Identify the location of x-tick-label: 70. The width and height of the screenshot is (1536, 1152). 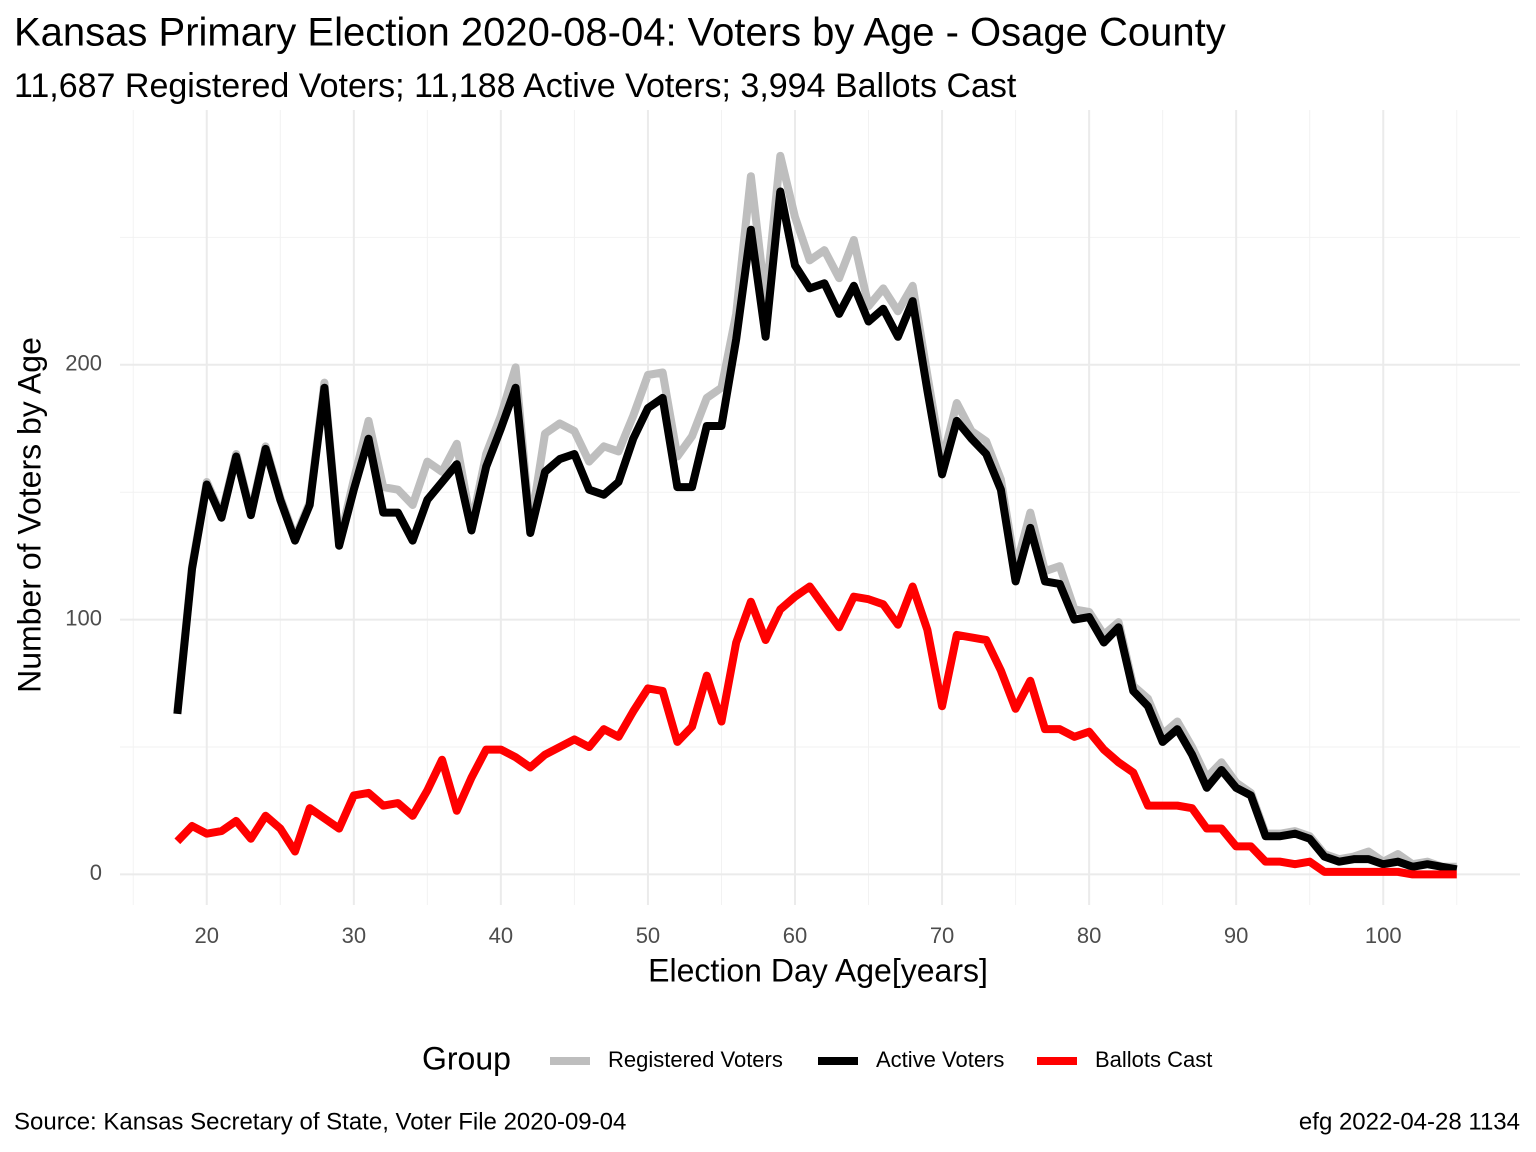
(942, 935).